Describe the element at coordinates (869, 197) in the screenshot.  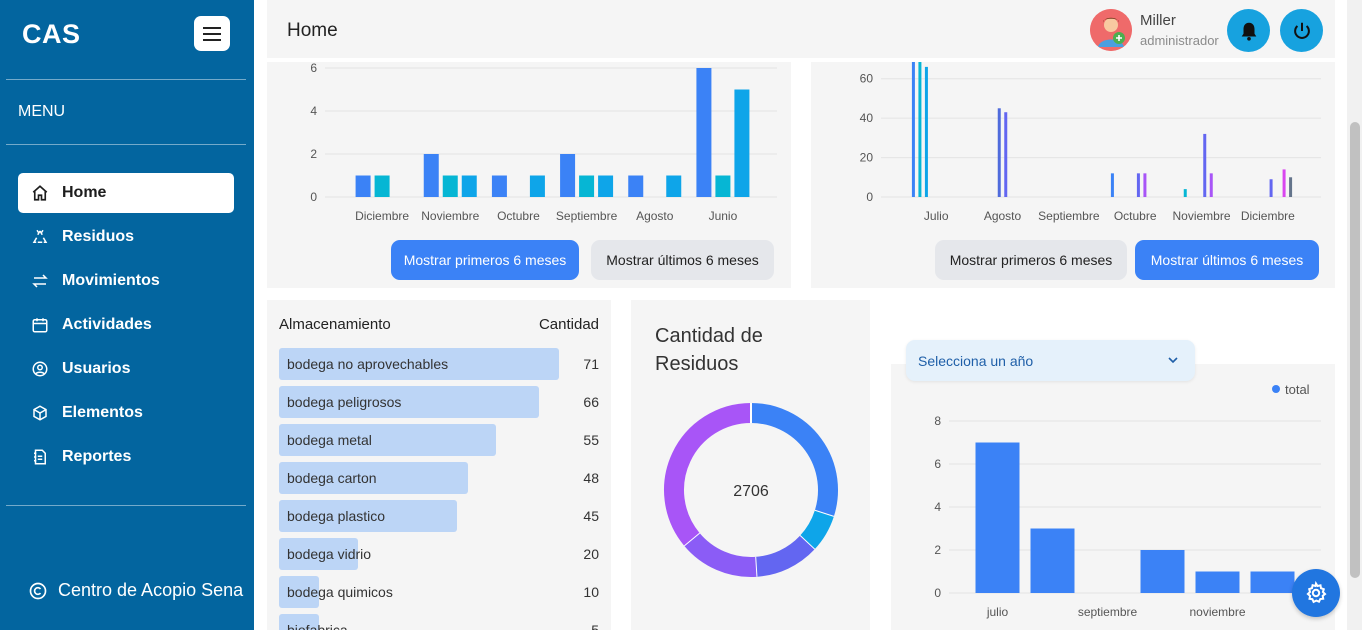
I see `y-tick-label: 0` at that location.